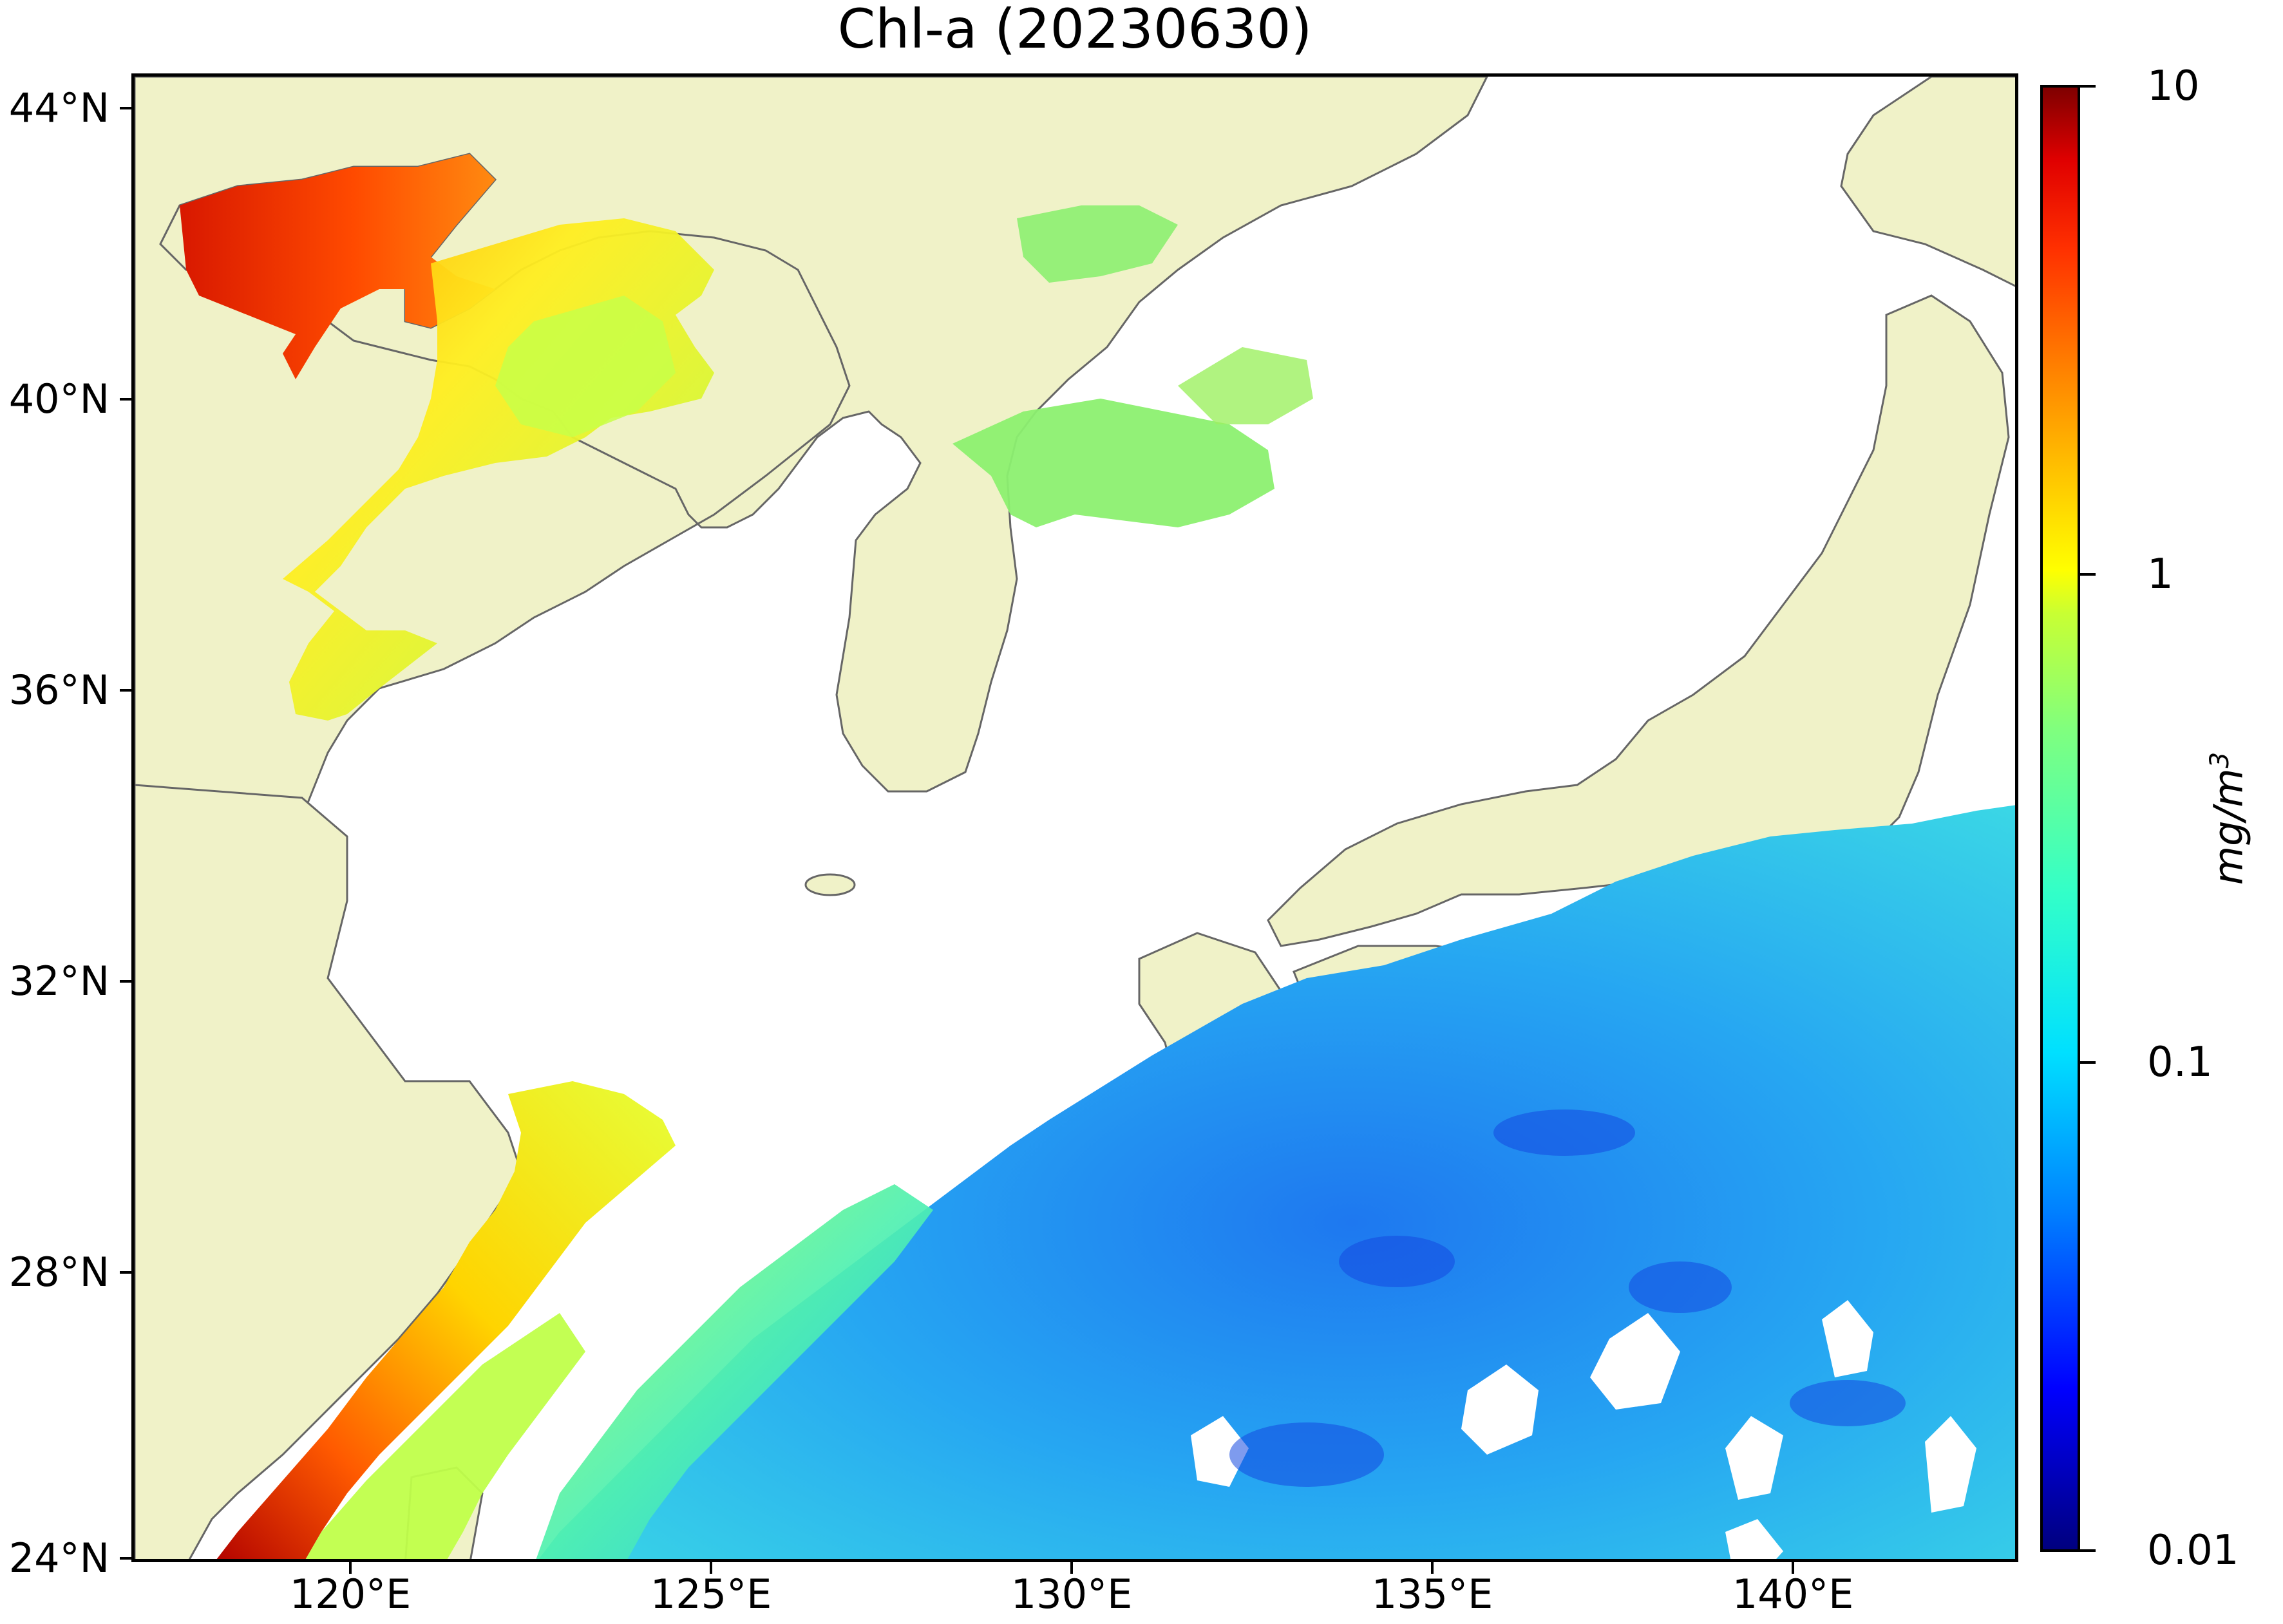 Image resolution: width=2283 pixels, height=1624 pixels. What do you see at coordinates (1113, 463) in the screenshot?
I see `korea-east-chl` at bounding box center [1113, 463].